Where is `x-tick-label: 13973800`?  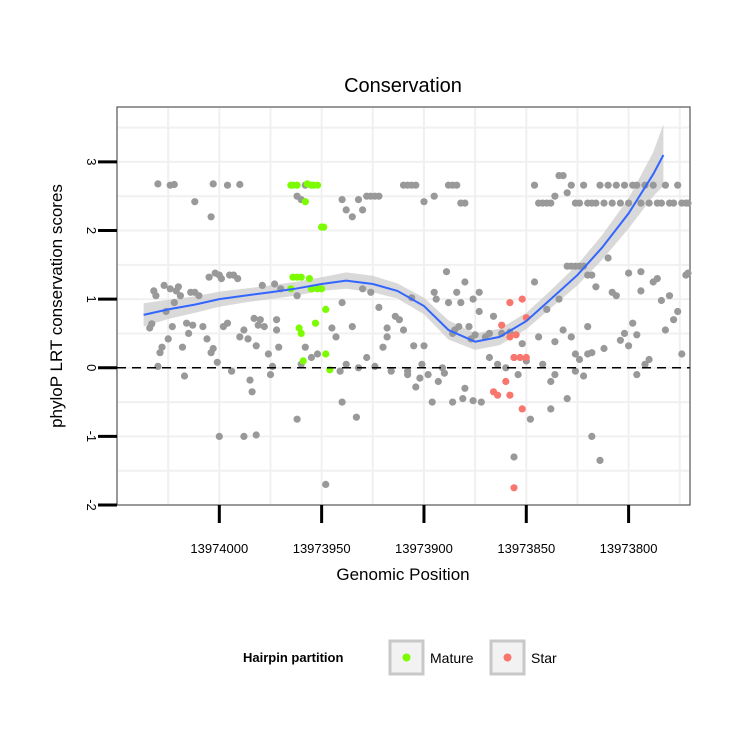 x-tick-label: 13973800 is located at coordinates (629, 548).